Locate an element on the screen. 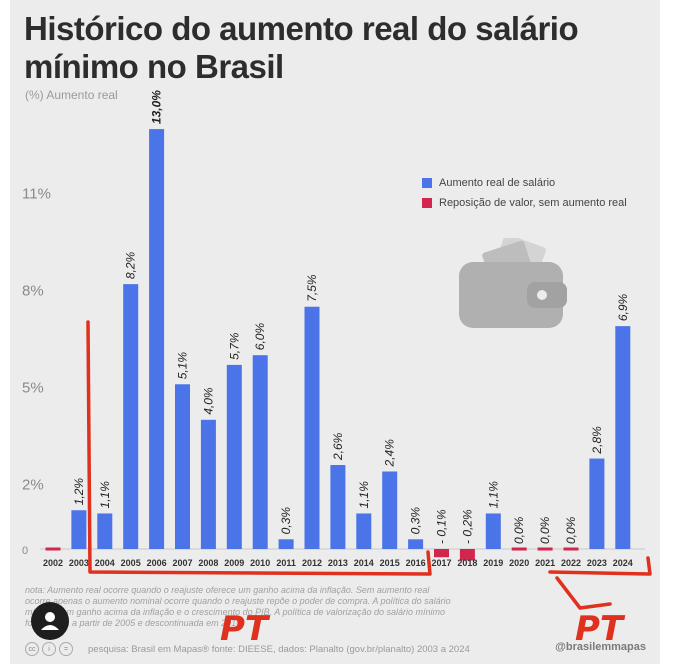 This screenshot has width=680, height=669. legend-item-reposicao: Reposição de valor, sem aumento real is located at coordinates (524, 203).